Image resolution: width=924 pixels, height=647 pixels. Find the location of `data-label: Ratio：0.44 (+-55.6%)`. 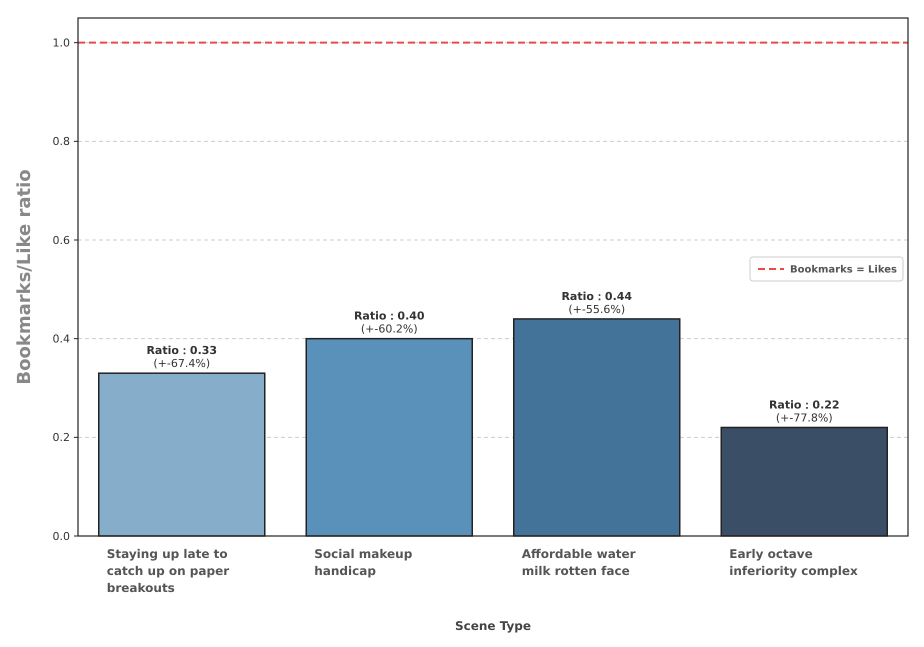

data-label: Ratio：0.44 (+-55.6%) is located at coordinates (596, 303).